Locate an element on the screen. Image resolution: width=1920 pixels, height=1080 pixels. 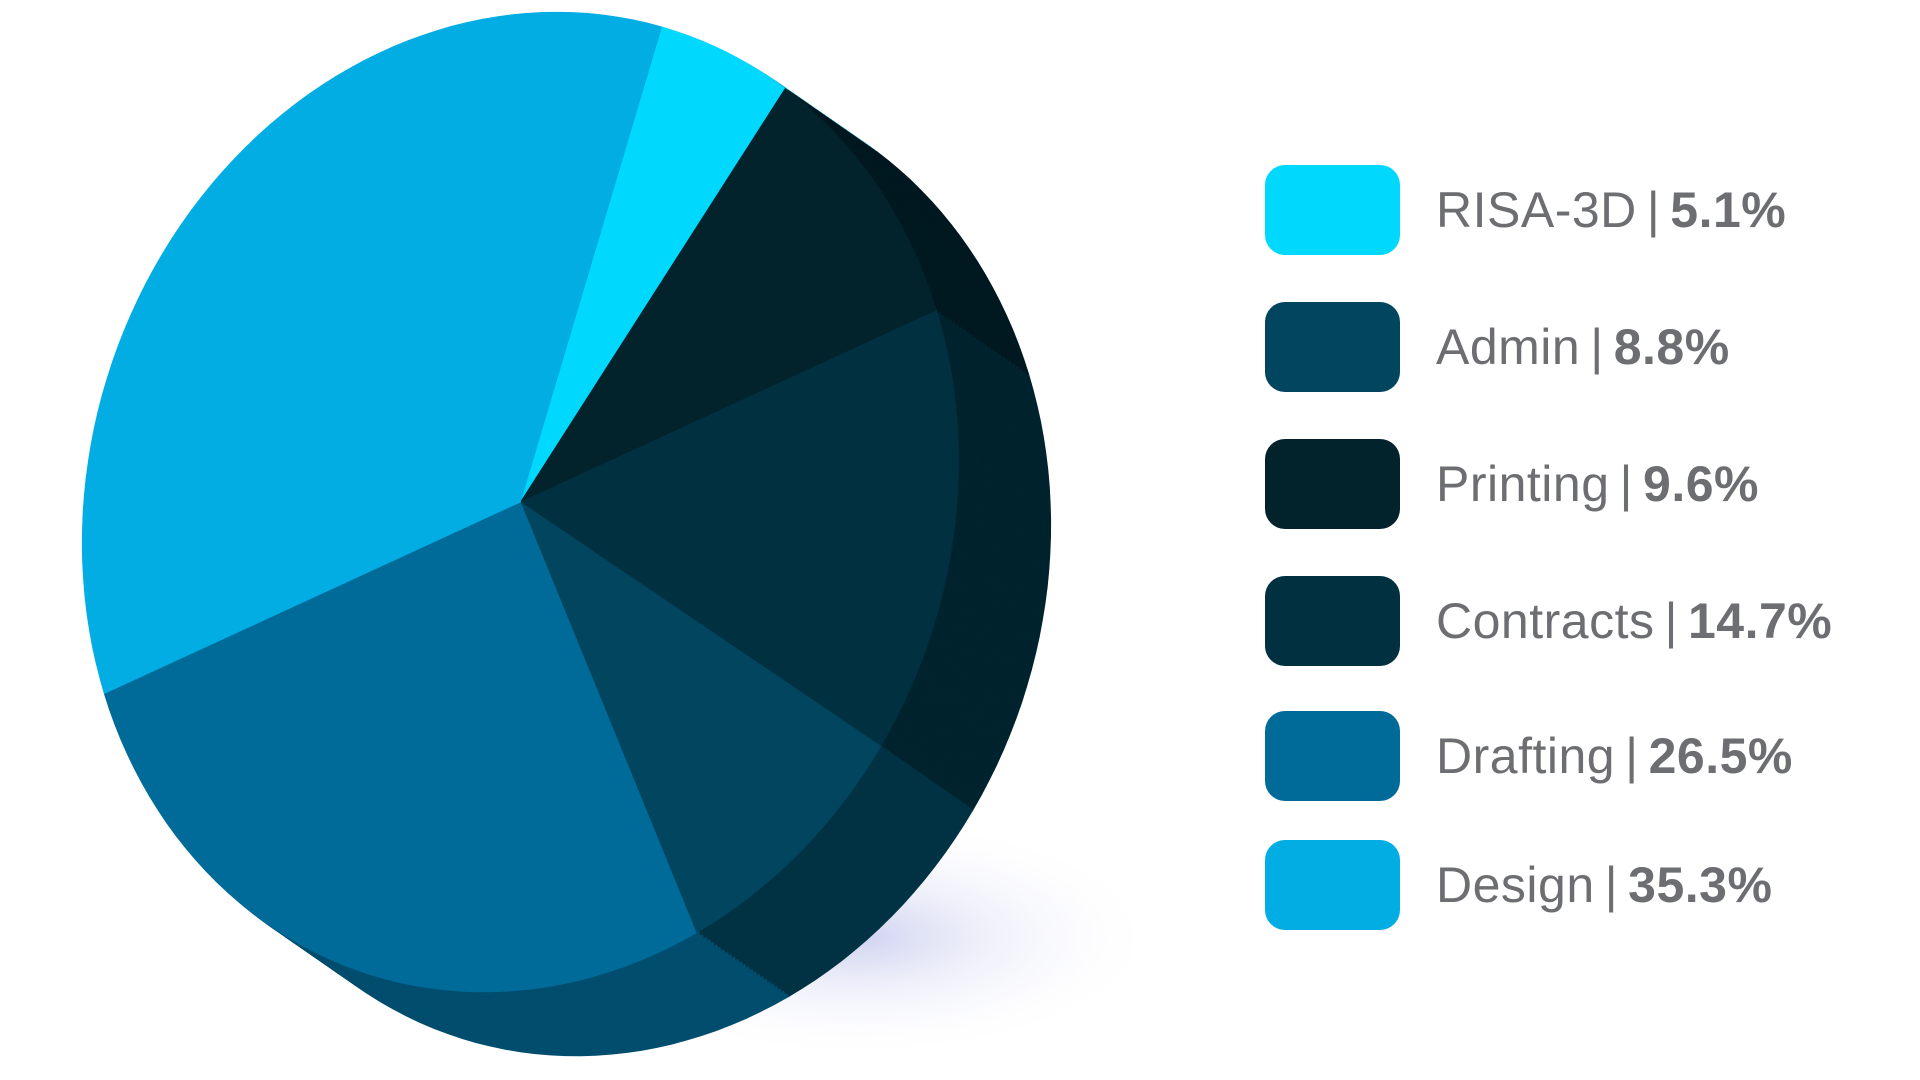
legend-item: Drafting | 26.5% is located at coordinates (1529, 756).